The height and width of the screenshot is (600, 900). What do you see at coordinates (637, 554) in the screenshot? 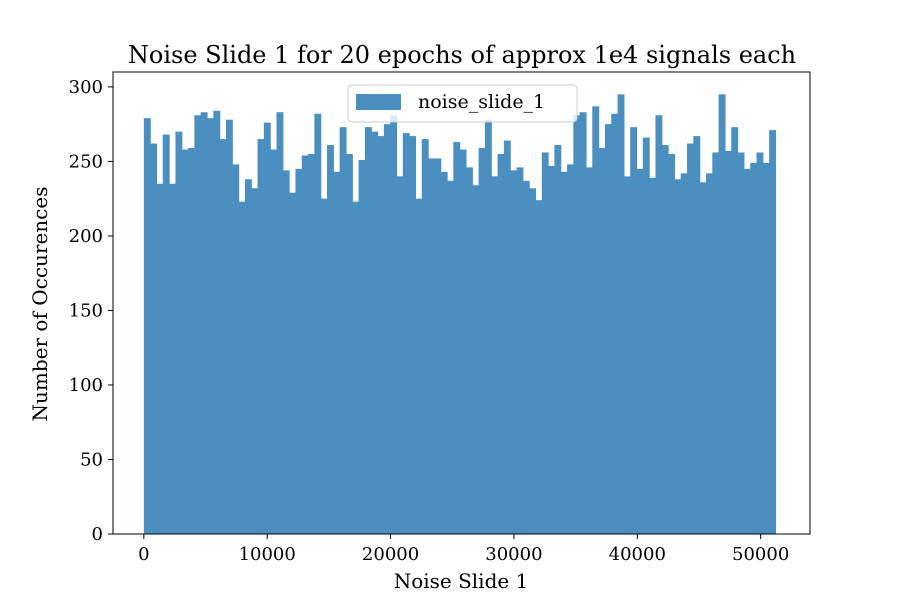
I see `x-tick-label: 40000` at bounding box center [637, 554].